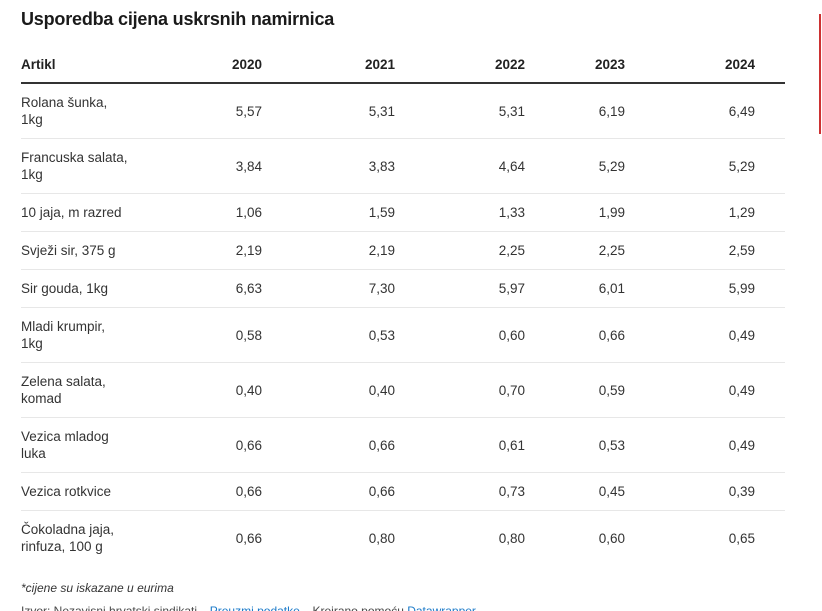 The height and width of the screenshot is (611, 822). What do you see at coordinates (575, 288) in the screenshot?
I see `price-cell: 6,01` at bounding box center [575, 288].